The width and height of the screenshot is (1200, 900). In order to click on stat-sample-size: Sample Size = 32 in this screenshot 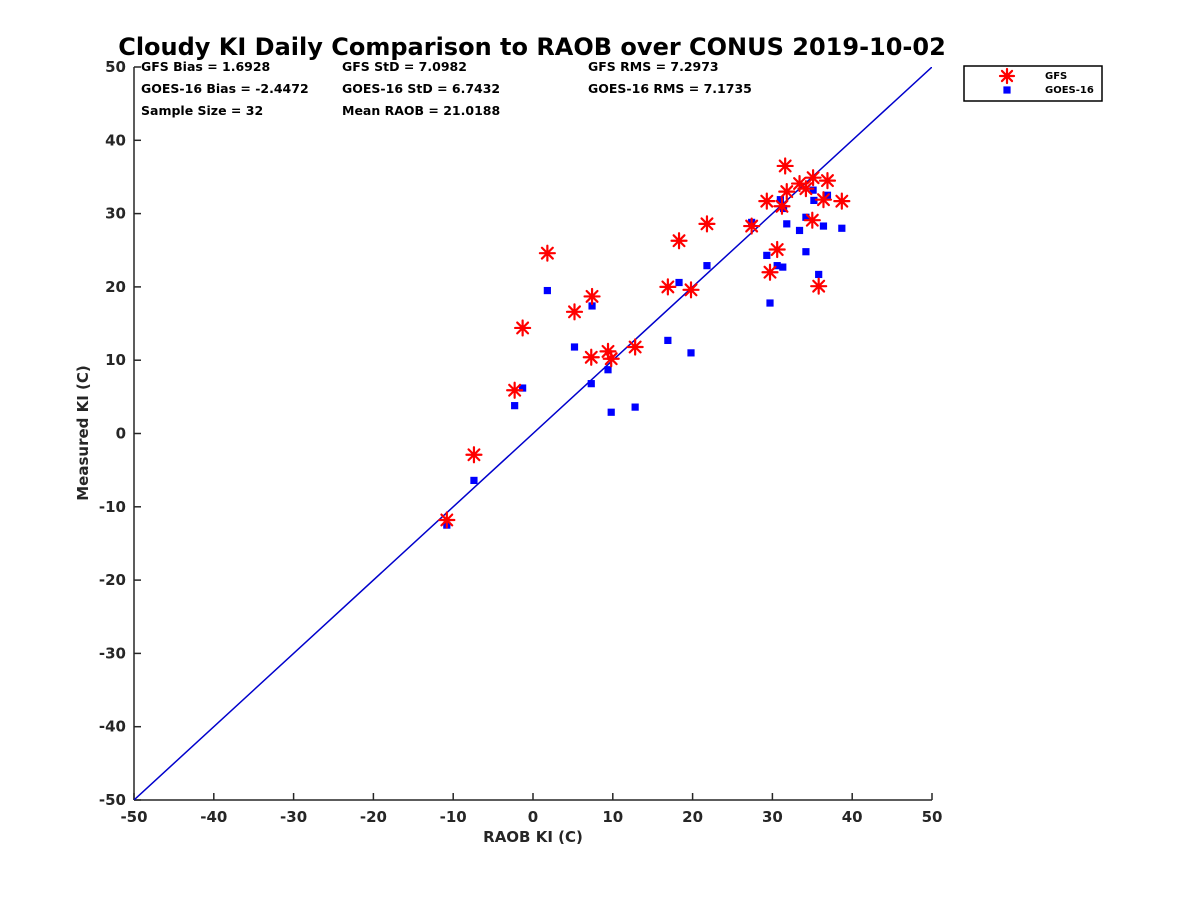, I will do `click(202, 110)`.